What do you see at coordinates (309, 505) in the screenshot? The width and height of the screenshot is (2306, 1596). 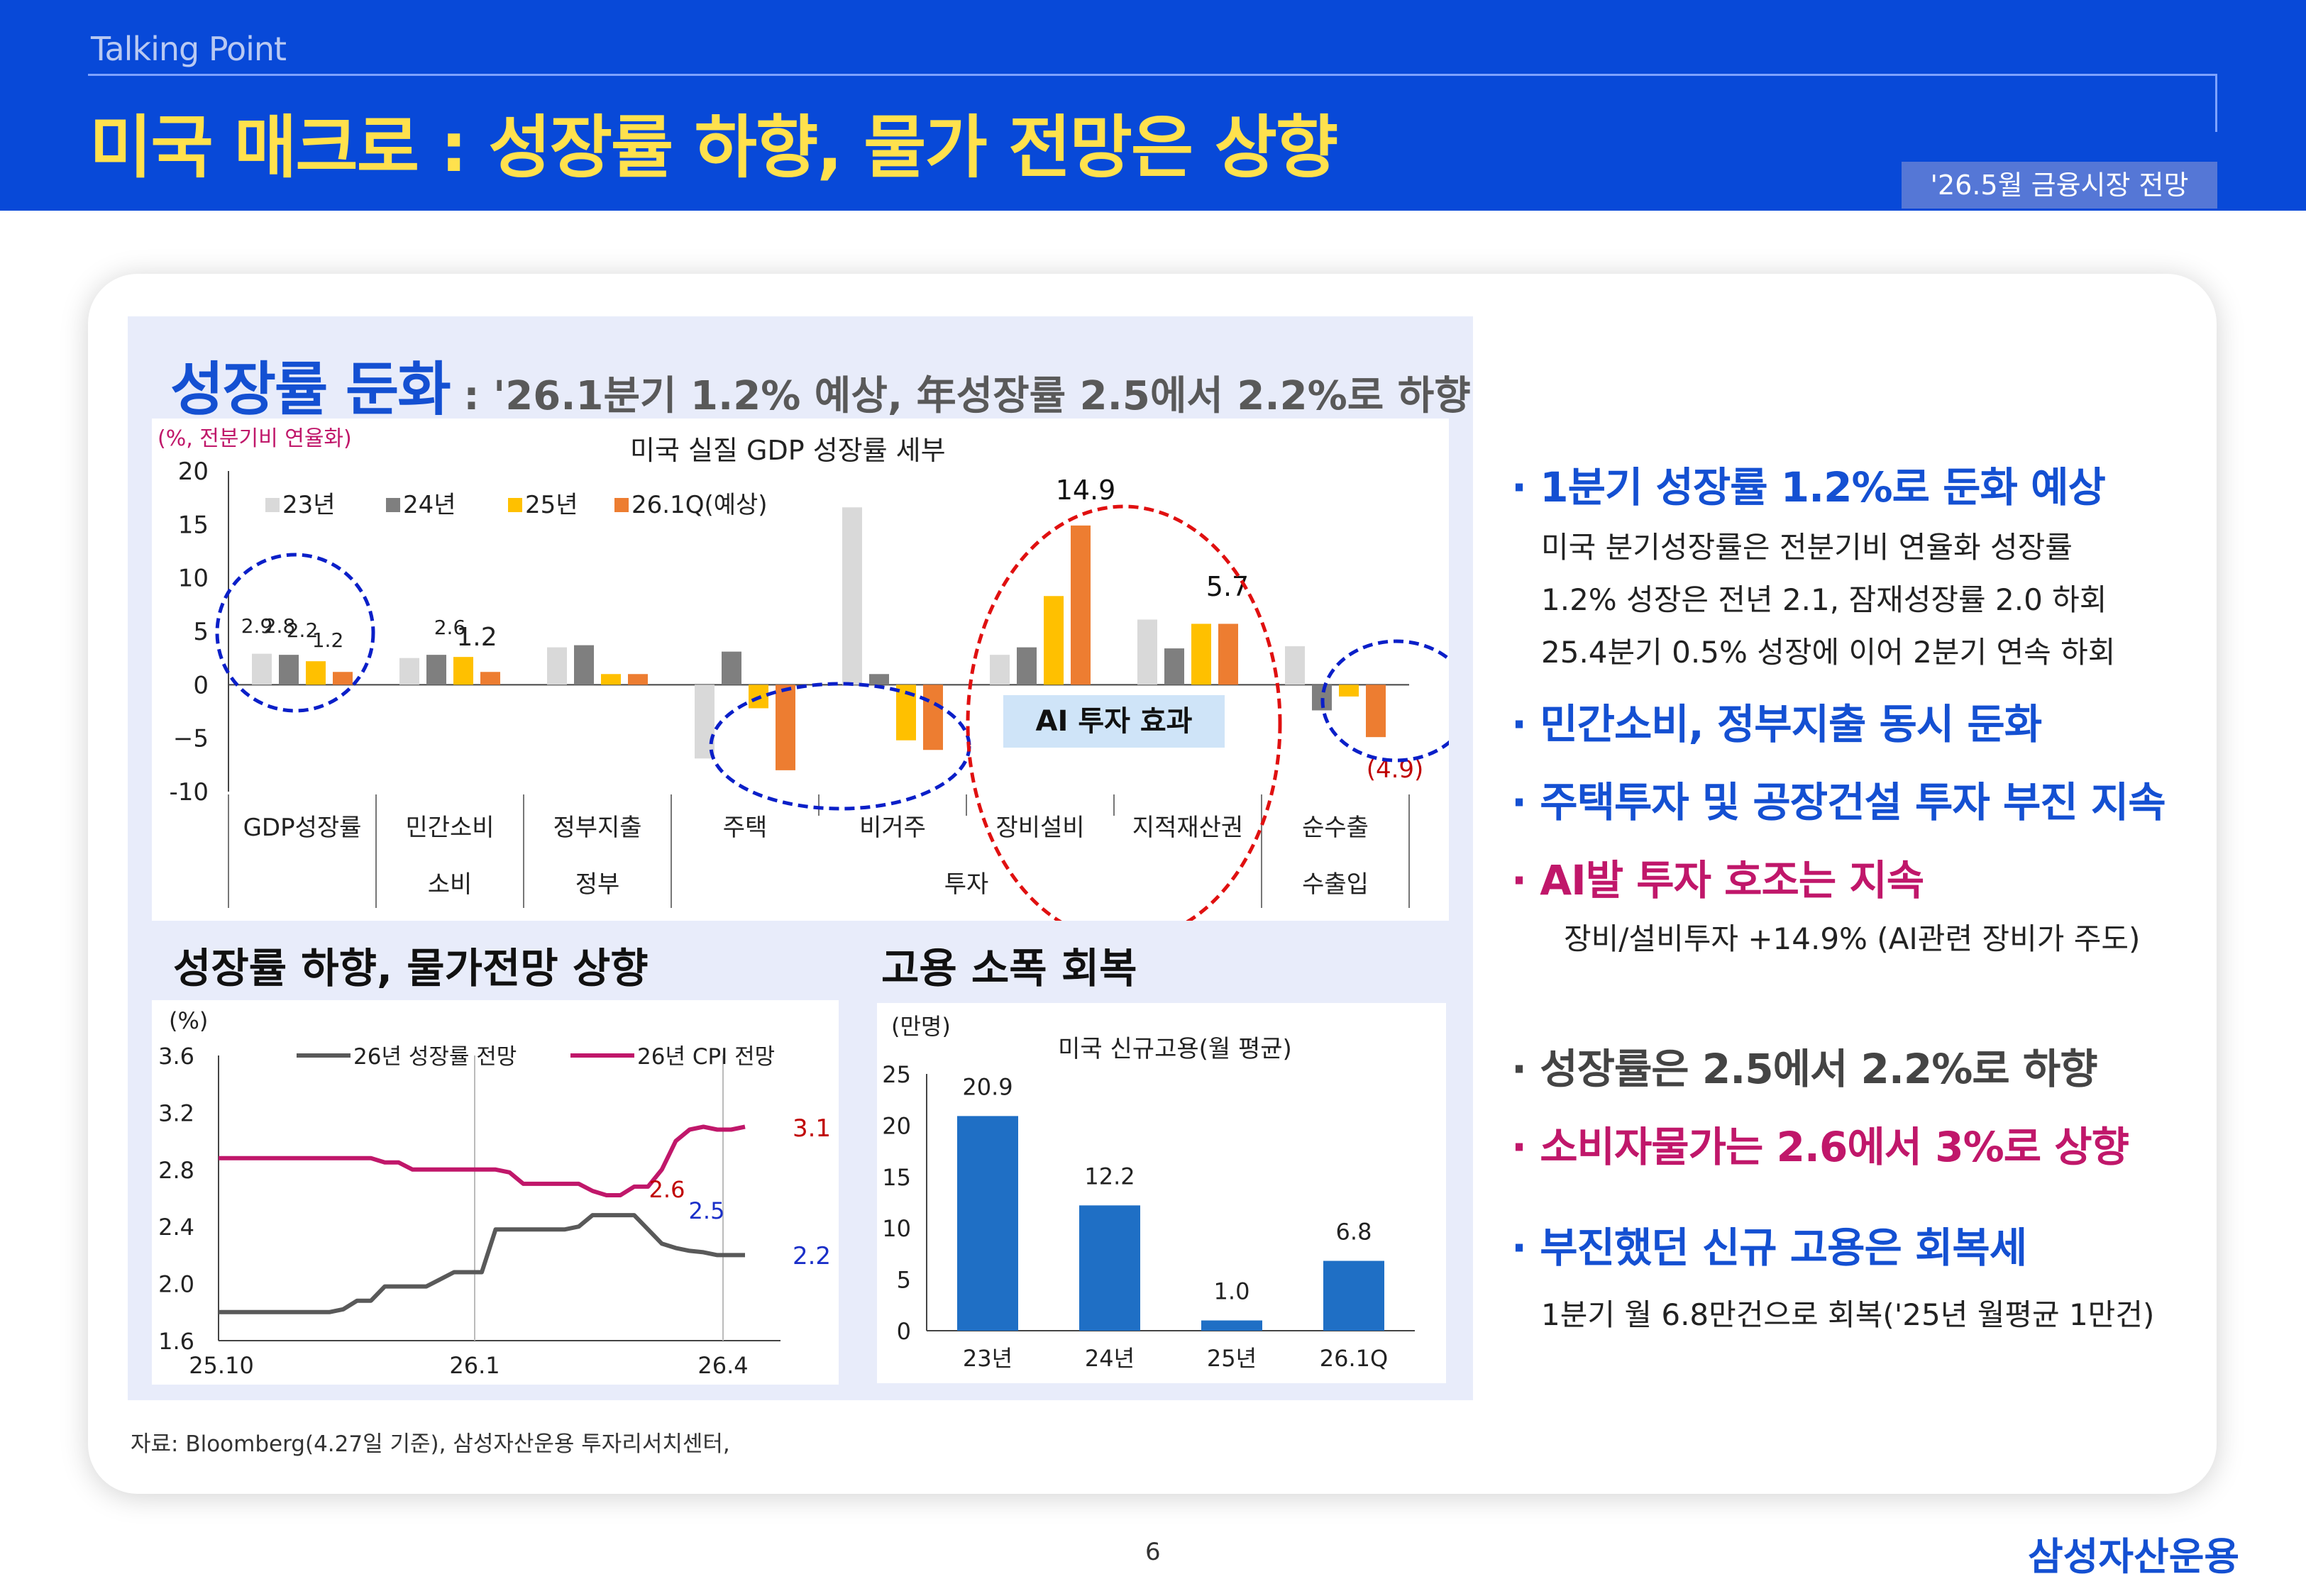 I see `legend-label: 23년` at bounding box center [309, 505].